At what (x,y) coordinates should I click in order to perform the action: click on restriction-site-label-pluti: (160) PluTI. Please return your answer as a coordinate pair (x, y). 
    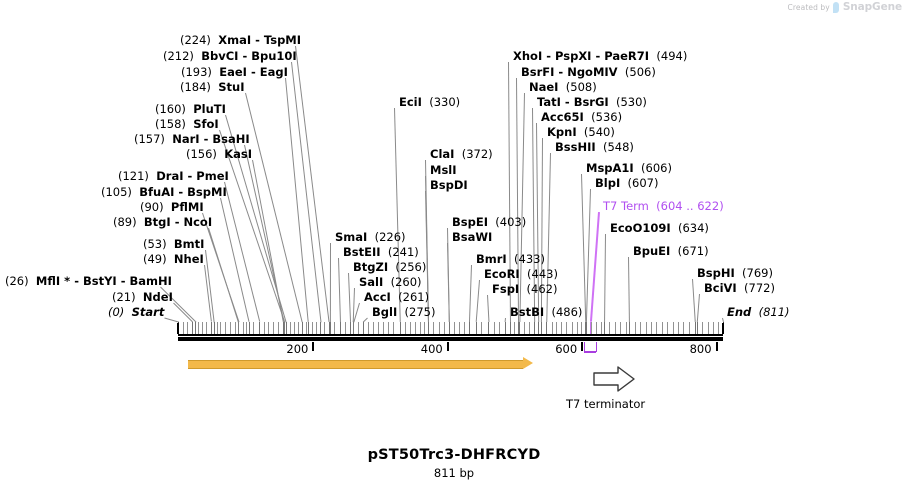
    Looking at the image, I should click on (190, 109).